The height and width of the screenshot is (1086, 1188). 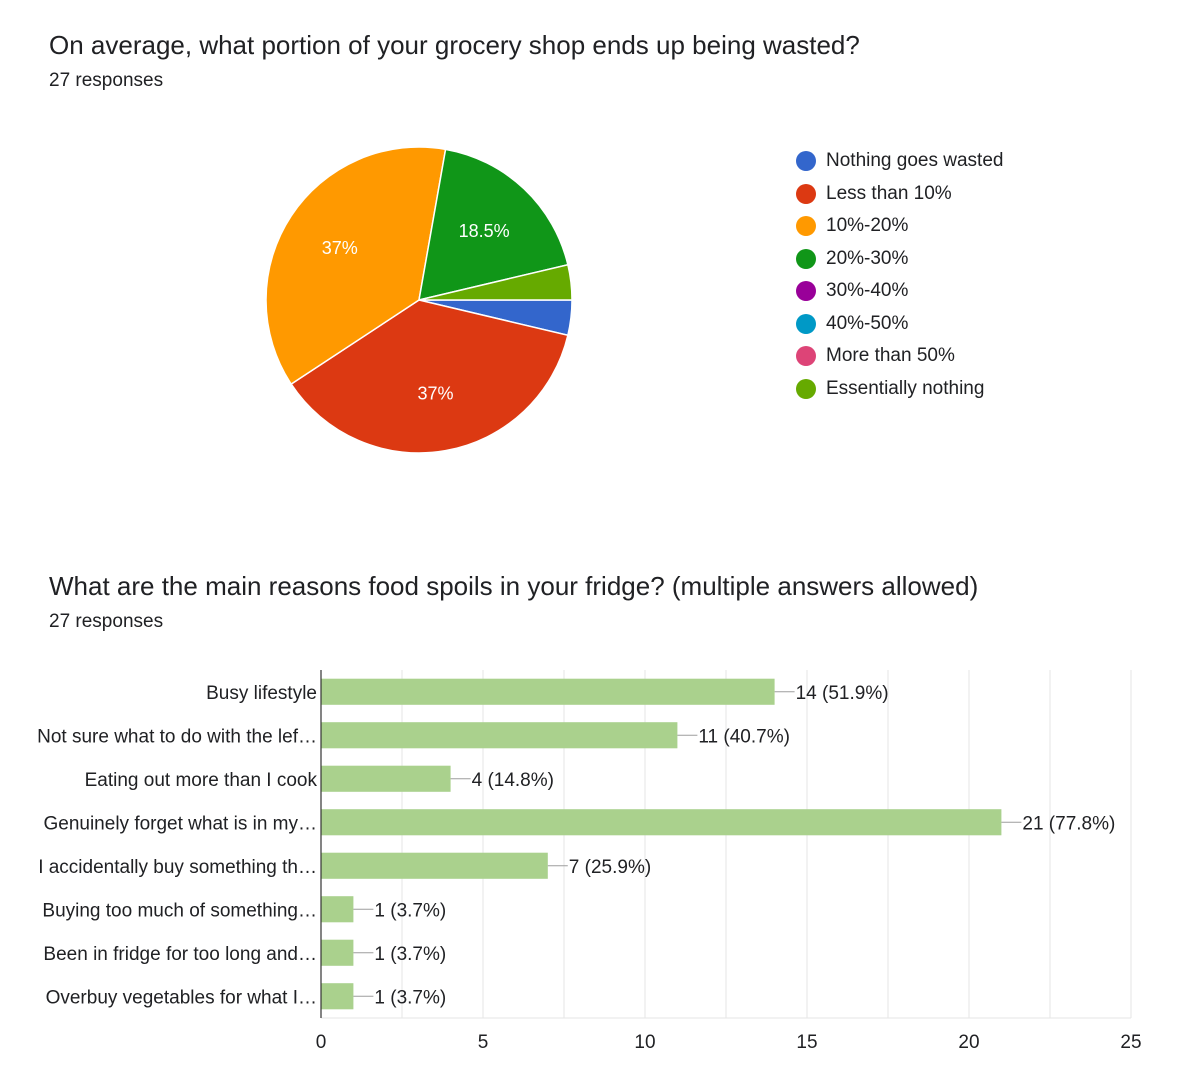 I want to click on x-tick-label: 15, so click(x=806, y=1042).